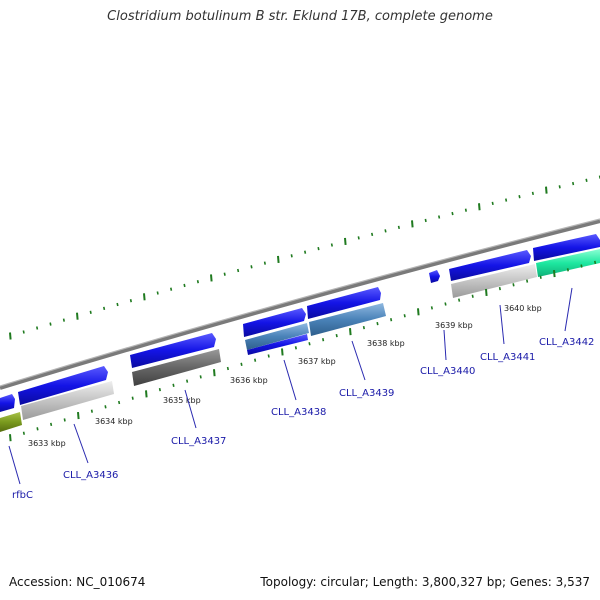 The image size is (600, 600). What do you see at coordinates (77, 582) in the screenshot?
I see `accession-text: Accession: NC_010674` at bounding box center [77, 582].